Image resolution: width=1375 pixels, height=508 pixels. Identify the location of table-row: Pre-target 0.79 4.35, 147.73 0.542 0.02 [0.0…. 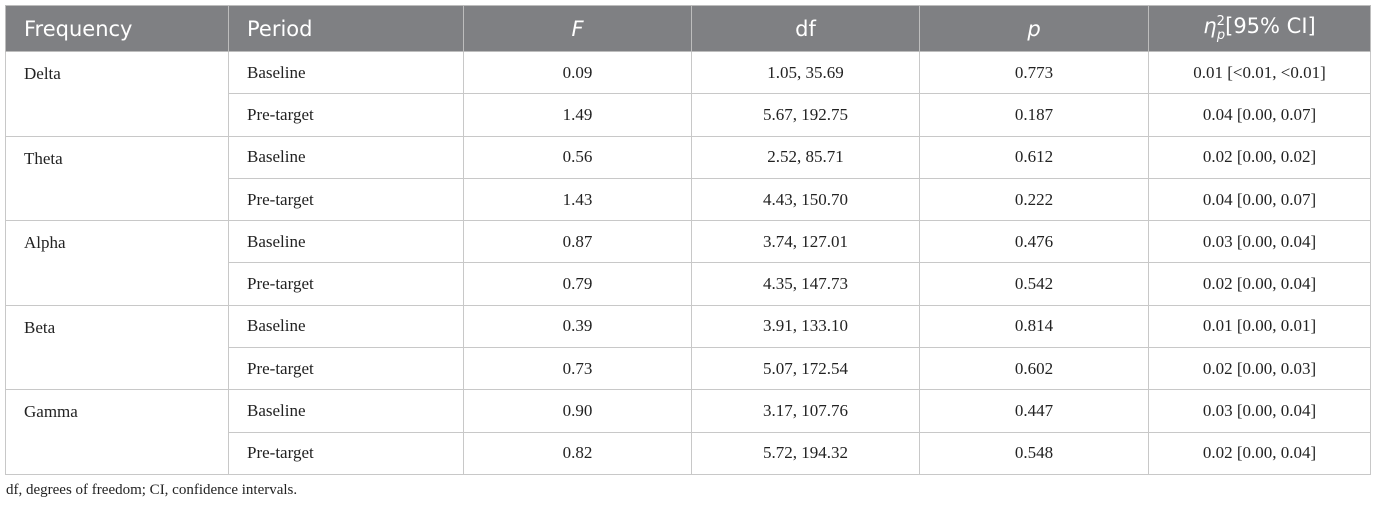
(688, 284).